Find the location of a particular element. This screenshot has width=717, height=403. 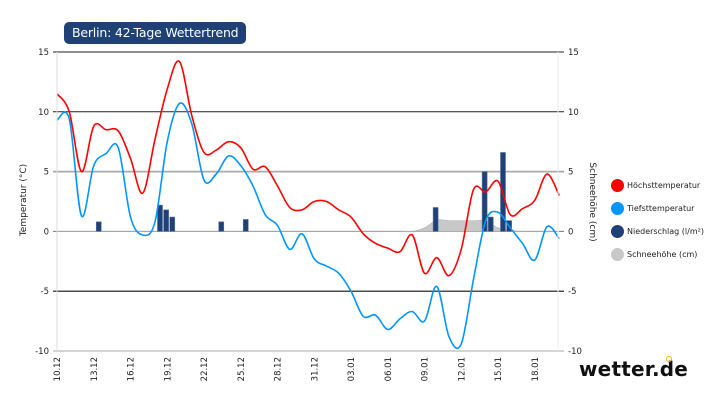

y-tick-label: 5 is located at coordinates (46, 173).